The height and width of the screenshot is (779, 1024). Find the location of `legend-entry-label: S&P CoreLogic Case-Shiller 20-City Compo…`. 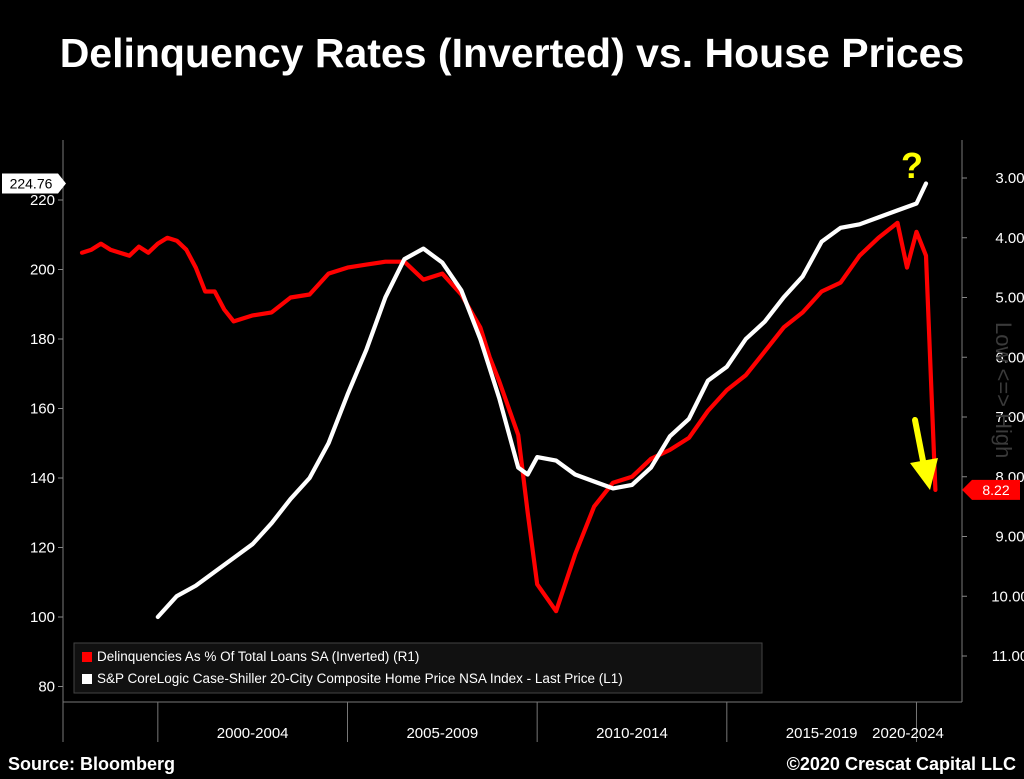

legend-entry-label: S&P CoreLogic Case-Shiller 20-City Compo… is located at coordinates (360, 678).